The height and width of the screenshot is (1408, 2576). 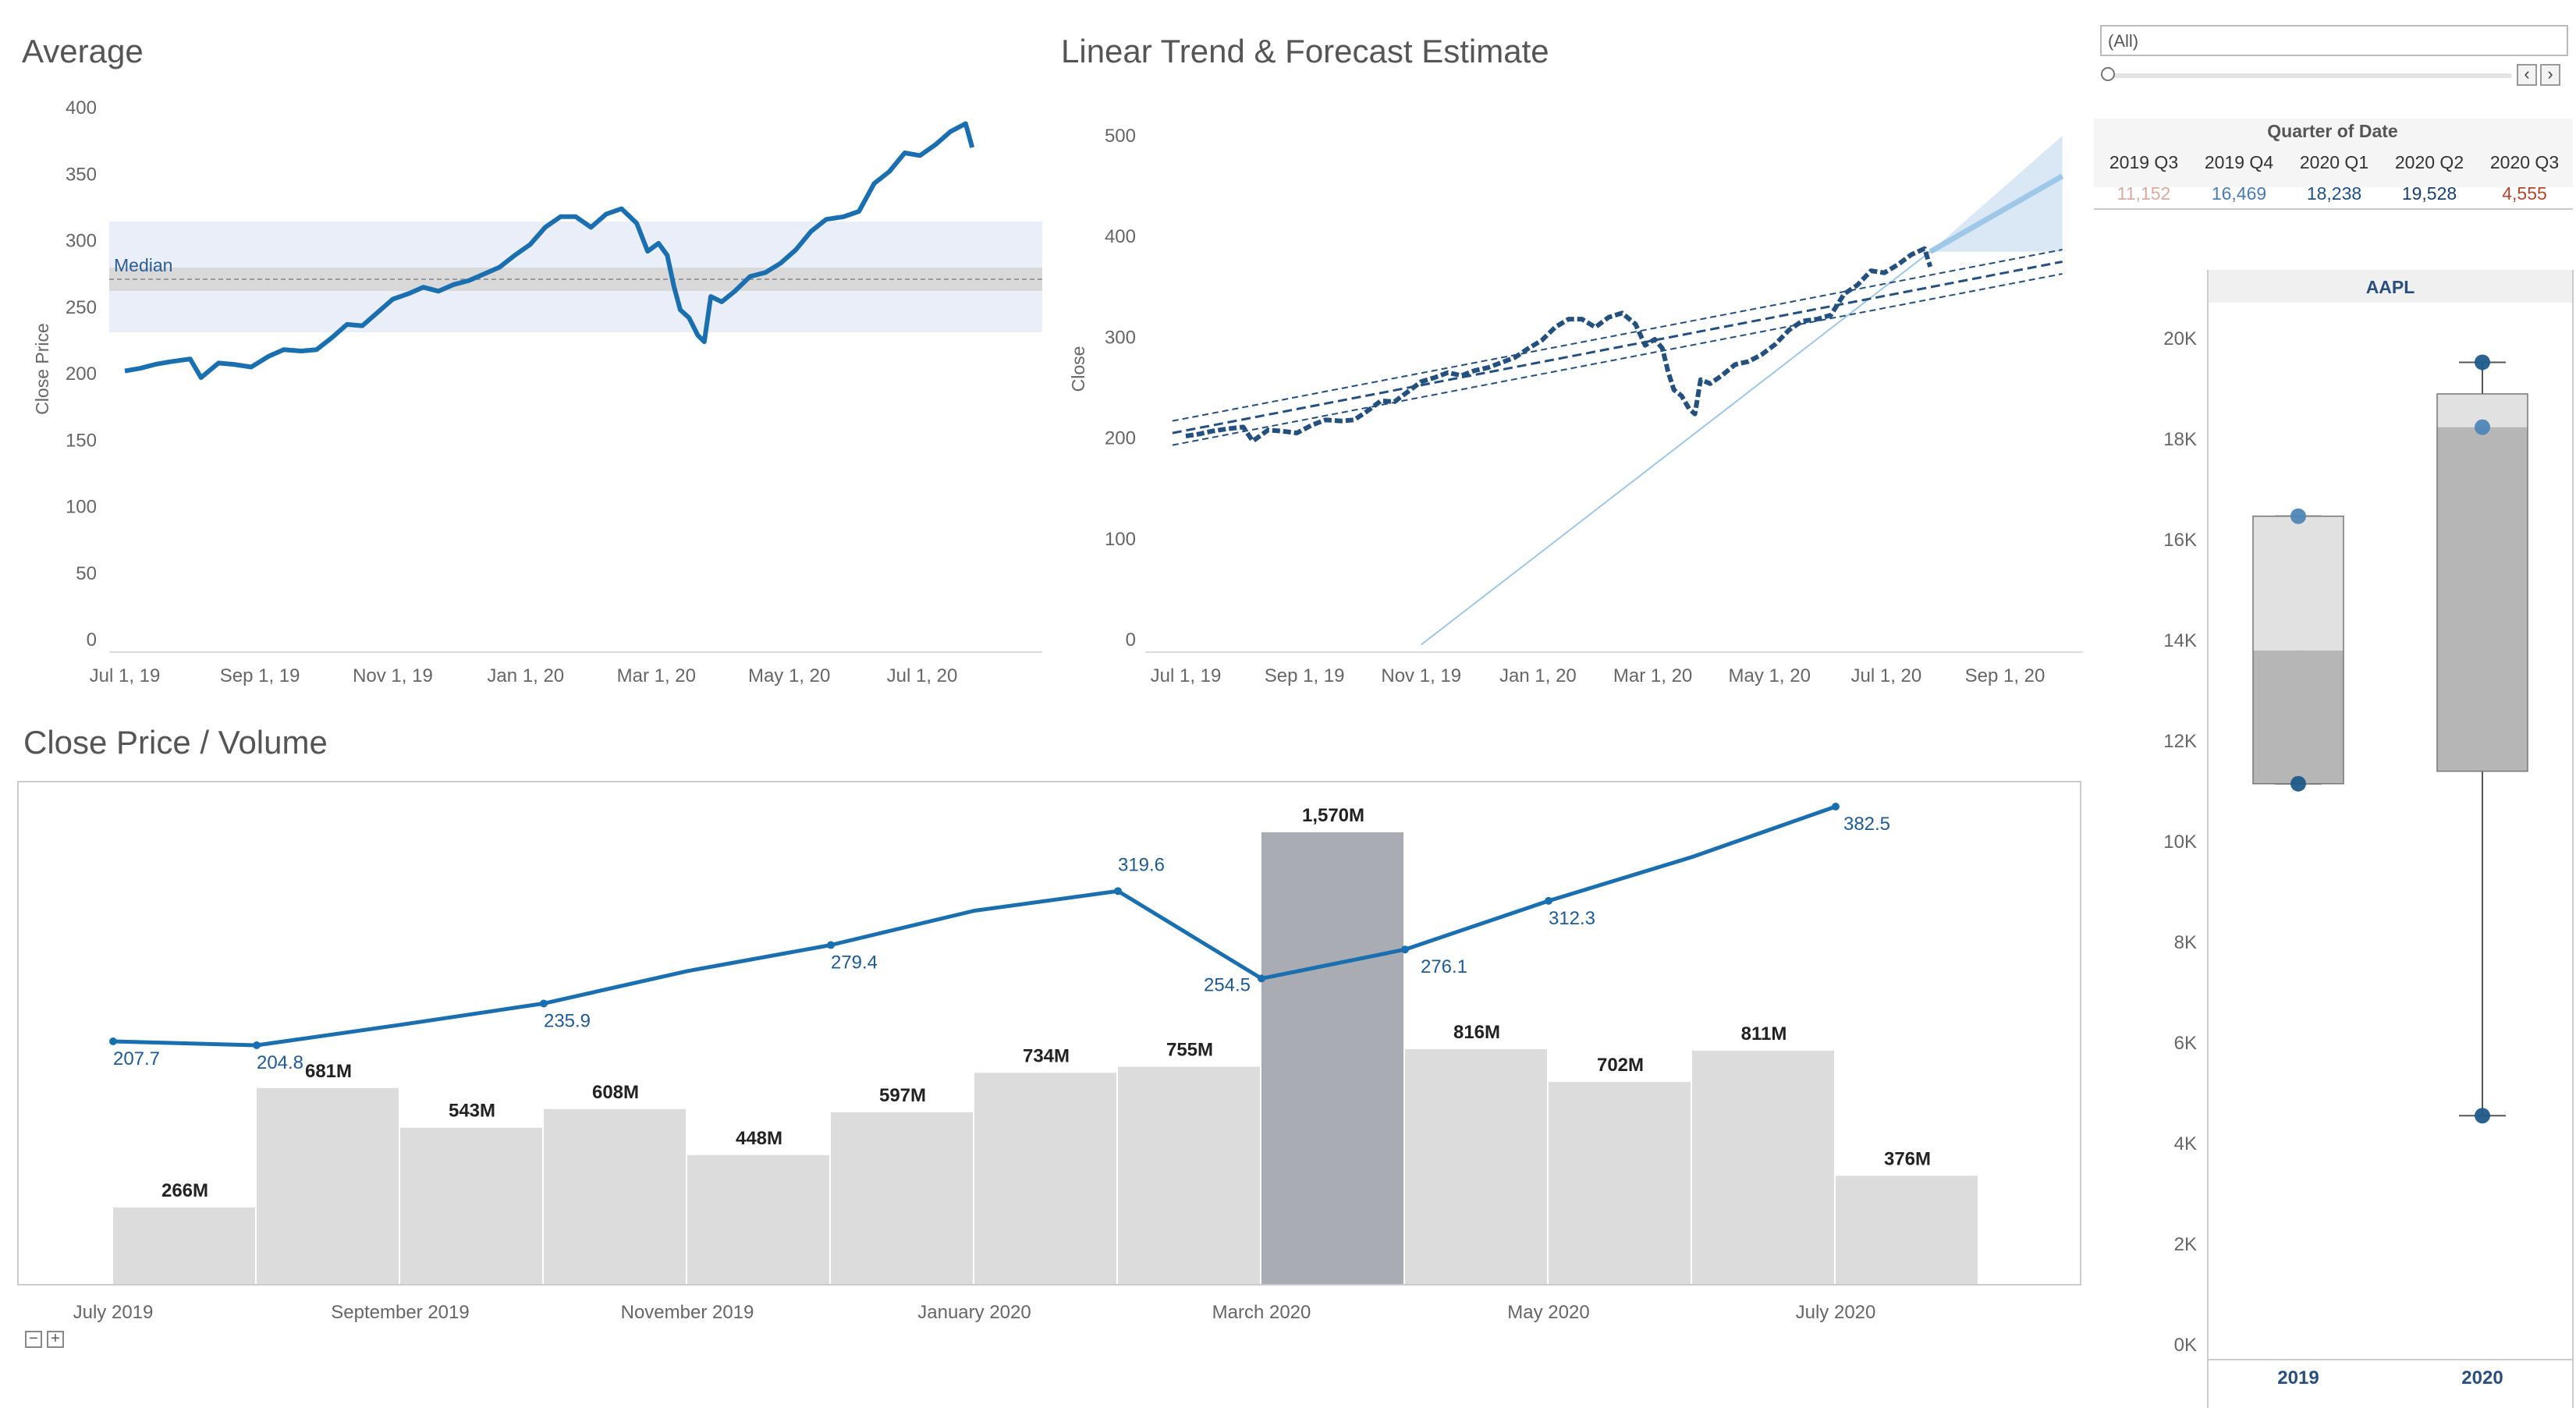 What do you see at coordinates (2390, 286) in the screenshot?
I see `boxplot-header-bg` at bounding box center [2390, 286].